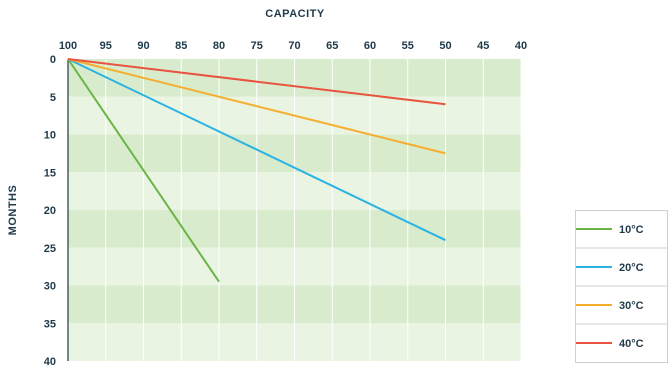  What do you see at coordinates (50, 324) in the screenshot?
I see `y-tick-label: 35` at bounding box center [50, 324].